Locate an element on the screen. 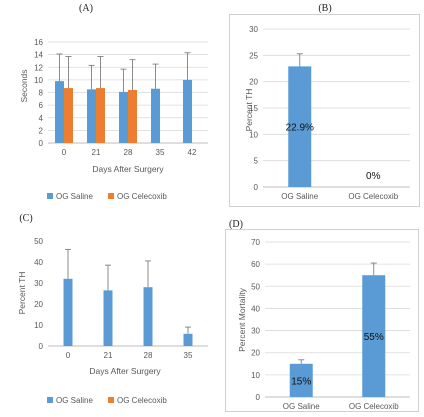  panel-a-y-axis-title: Seconds is located at coordinates (24, 85).